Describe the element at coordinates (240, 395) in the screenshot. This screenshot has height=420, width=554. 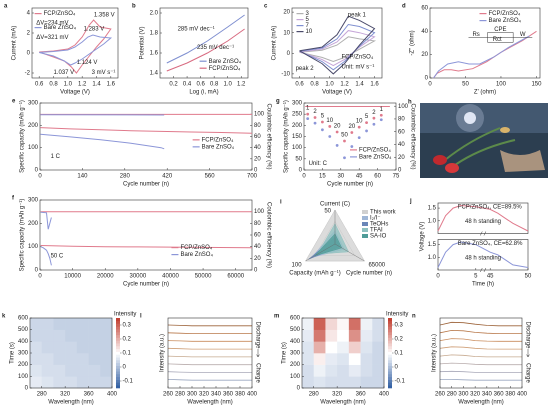
I see `x-tick-label: 380` at that location.